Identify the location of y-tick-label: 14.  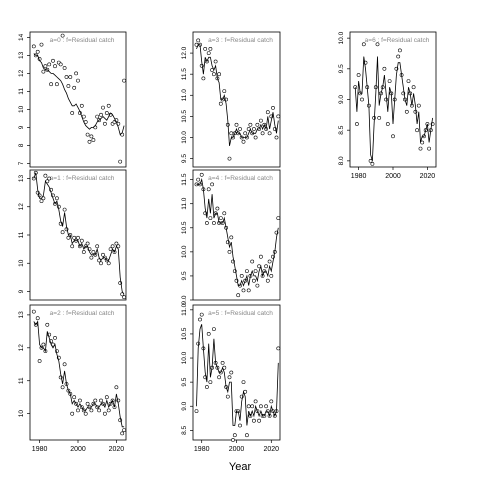
(21, 37).